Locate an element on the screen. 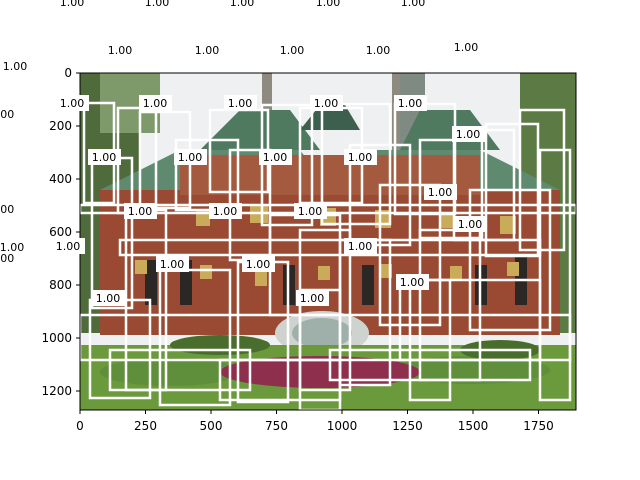 Image resolution: width=640 pixels, height=480 pixels. y-tick-label: 200 is located at coordinates (60, 126).